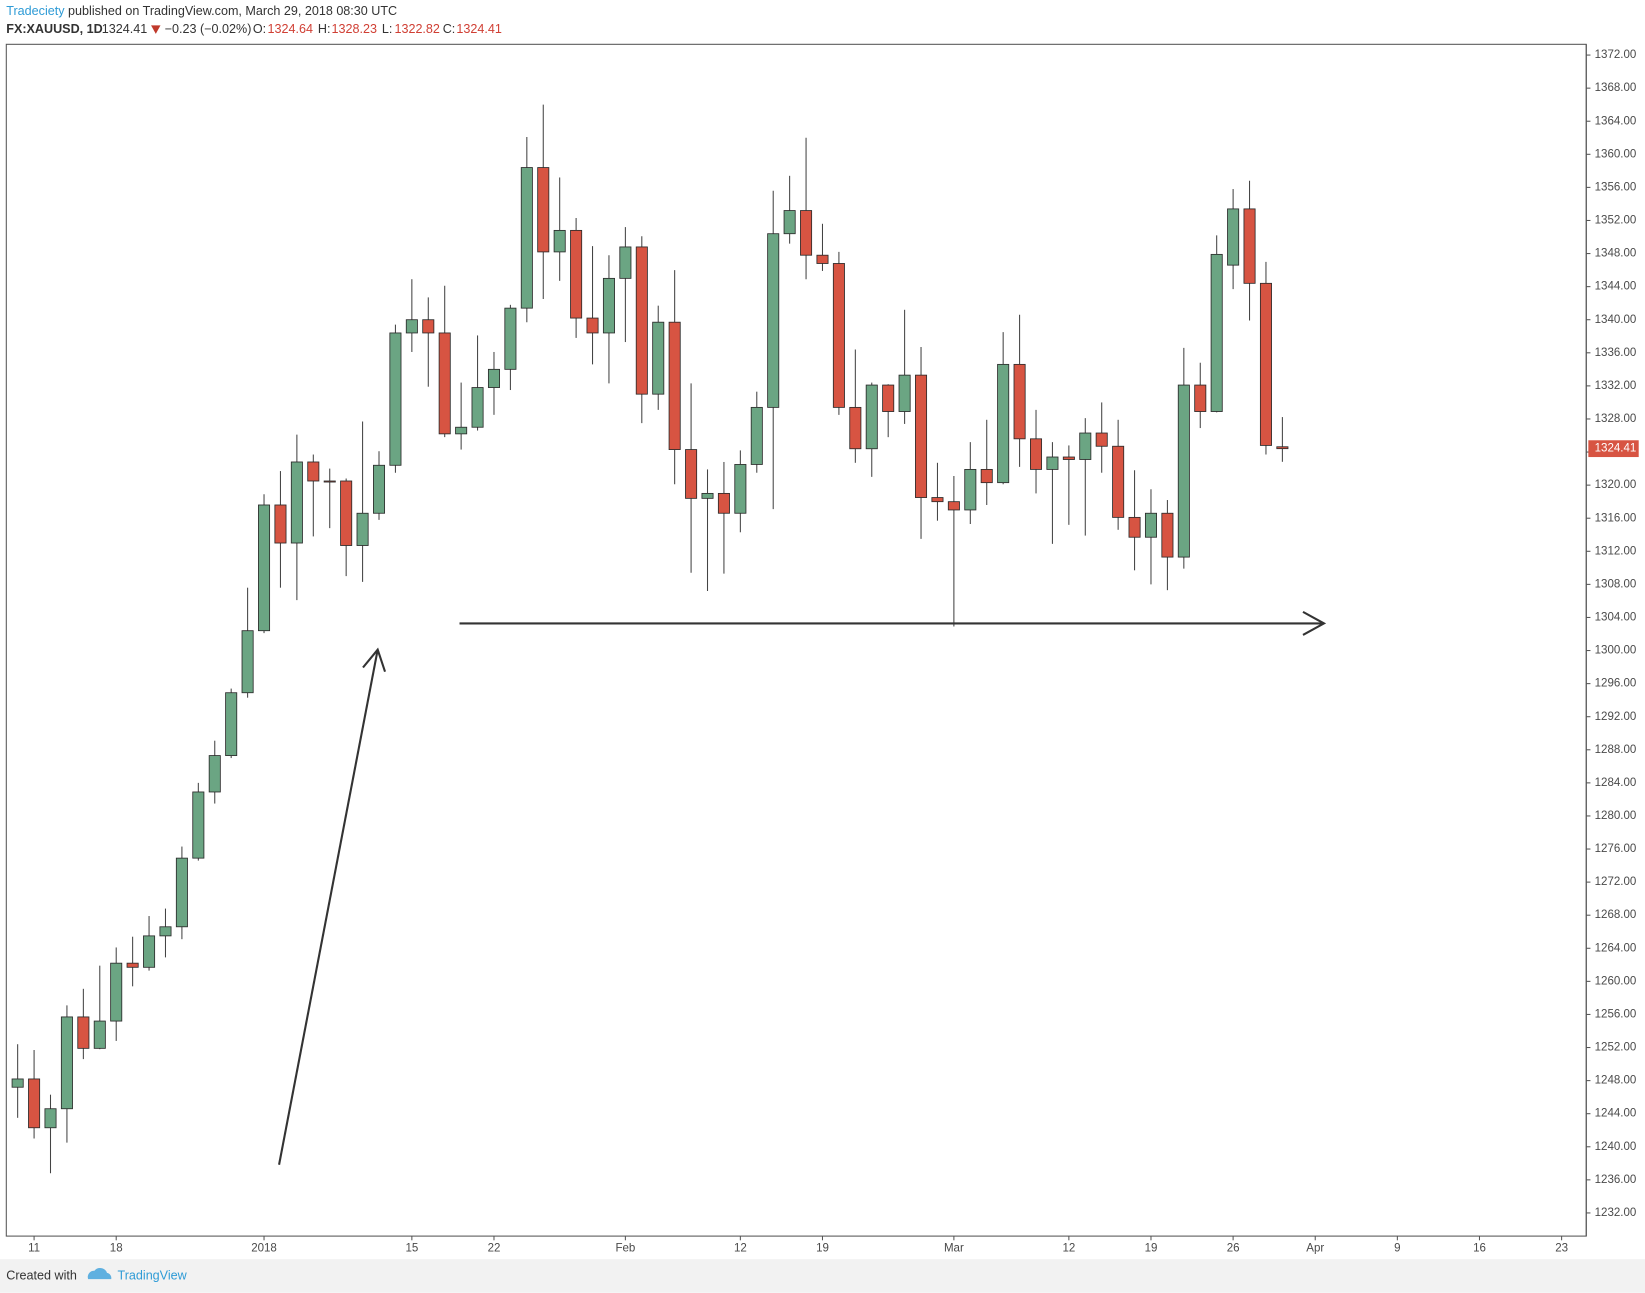  What do you see at coordinates (54, 29) in the screenshot?
I see `symbol: FX:XAUUSD, 1D` at bounding box center [54, 29].